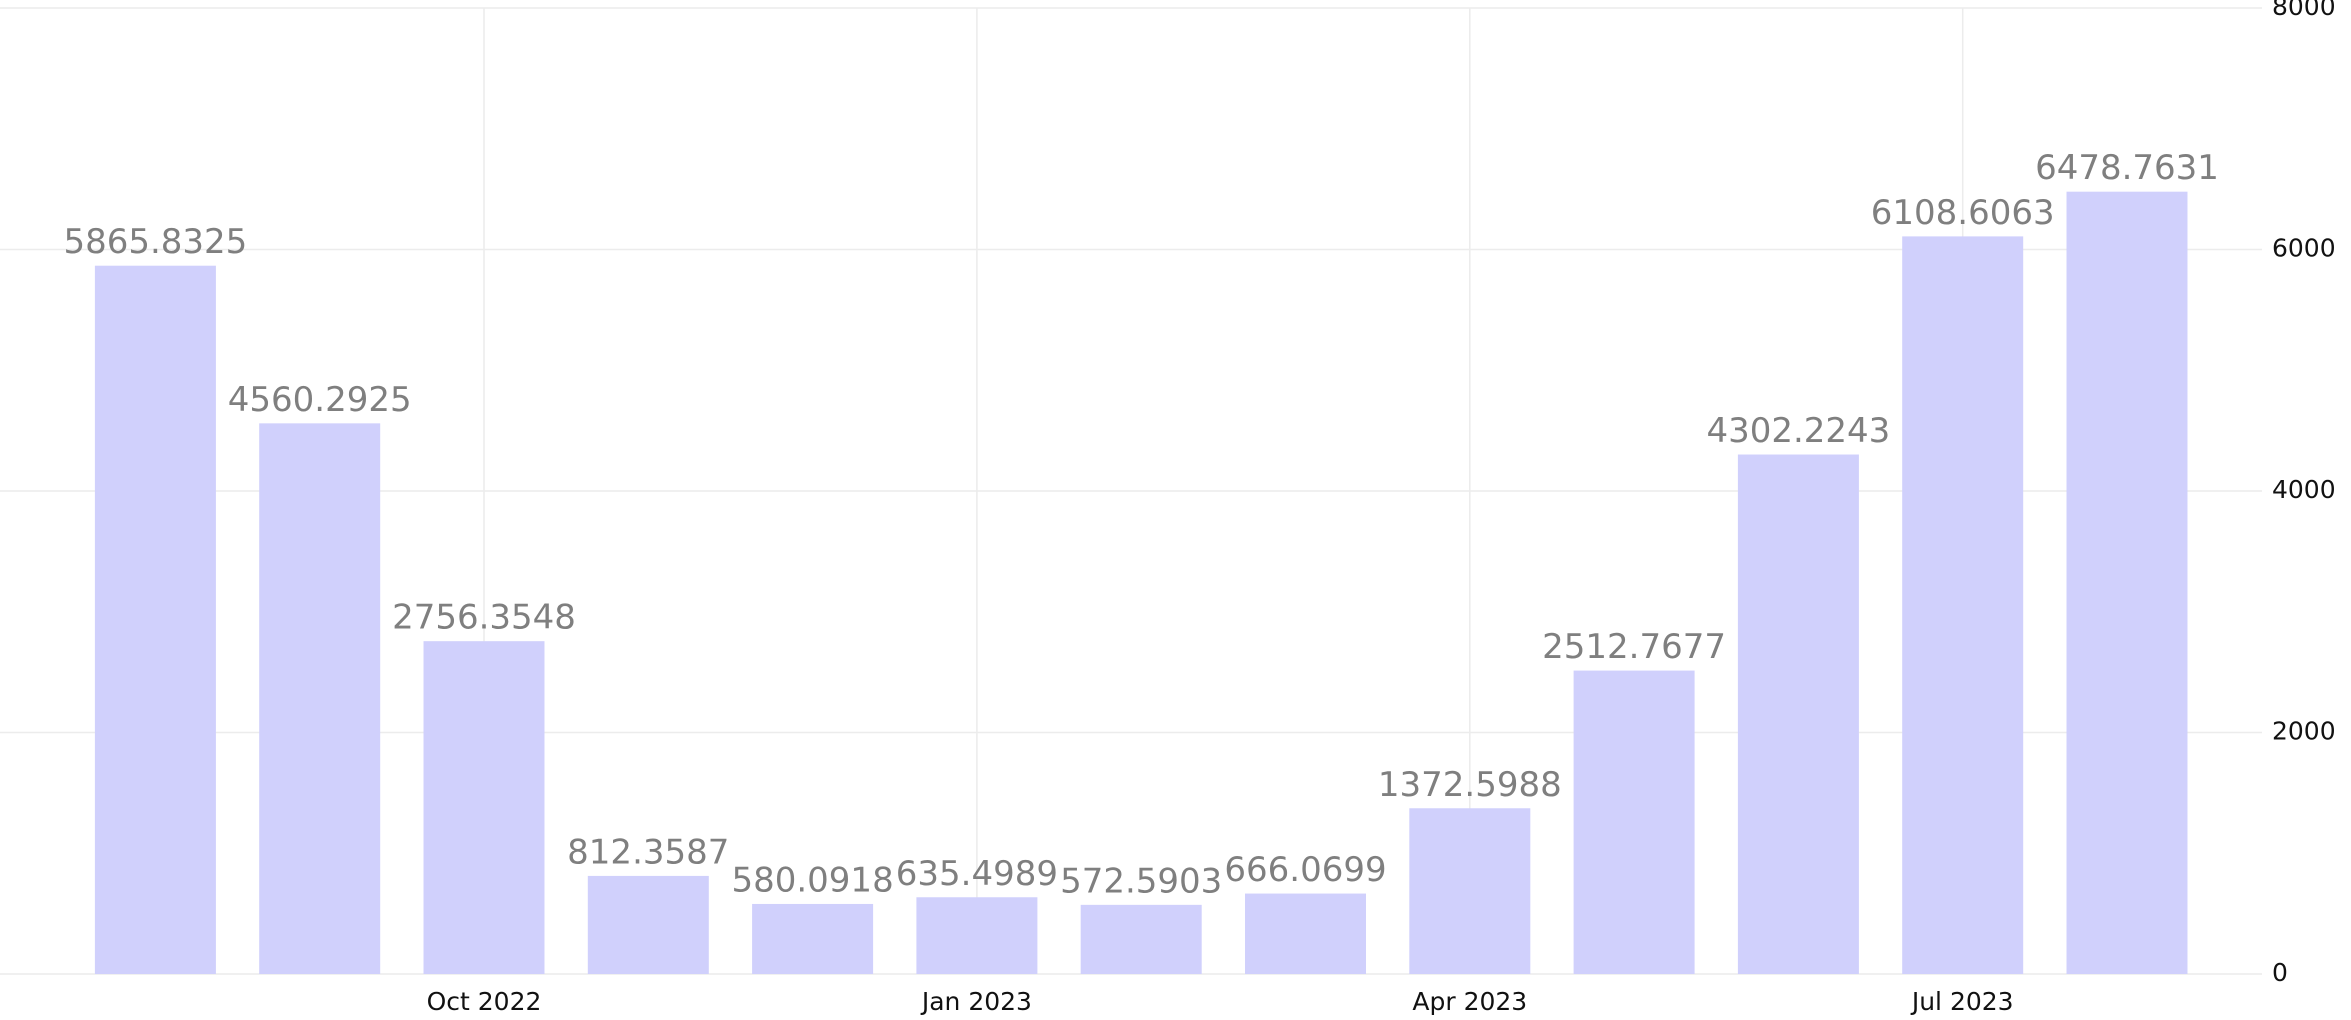 The image size is (2351, 1020). Describe the element at coordinates (2304, 731) in the screenshot. I see `y-tick-label: 2000` at that location.